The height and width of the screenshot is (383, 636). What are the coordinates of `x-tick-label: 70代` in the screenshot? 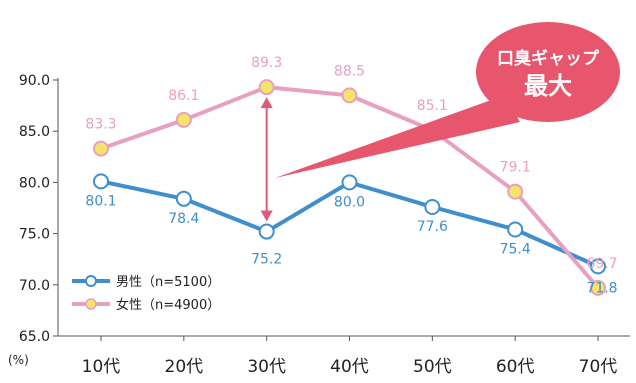 It's located at (598, 367).